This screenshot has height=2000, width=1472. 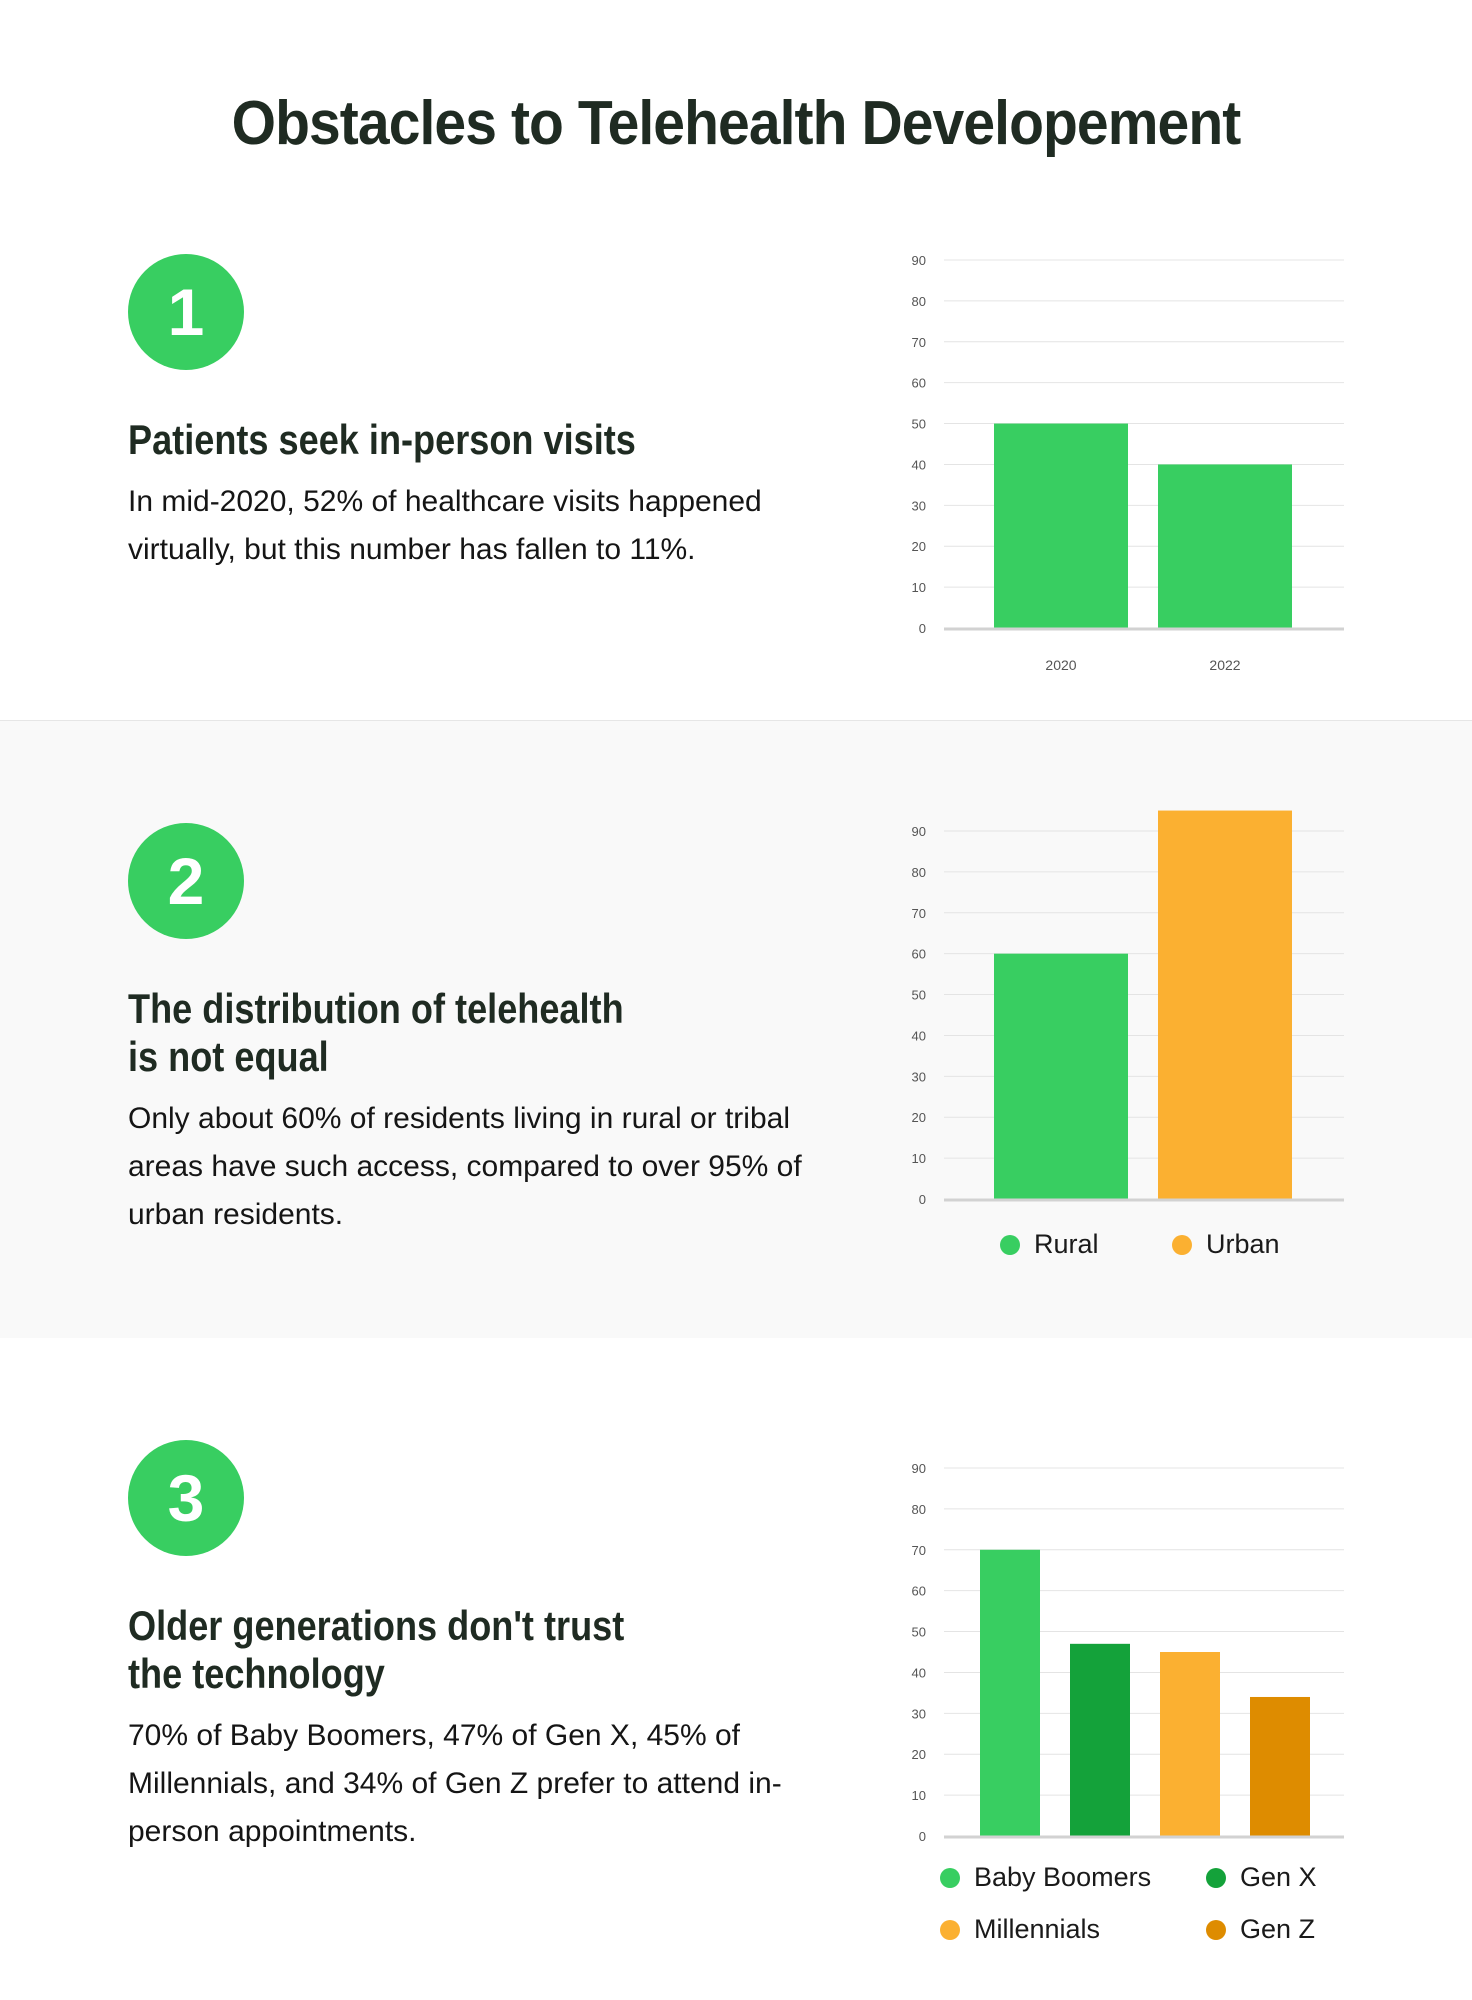 I want to click on legend-label: Gen Z, so click(x=1278, y=1929).